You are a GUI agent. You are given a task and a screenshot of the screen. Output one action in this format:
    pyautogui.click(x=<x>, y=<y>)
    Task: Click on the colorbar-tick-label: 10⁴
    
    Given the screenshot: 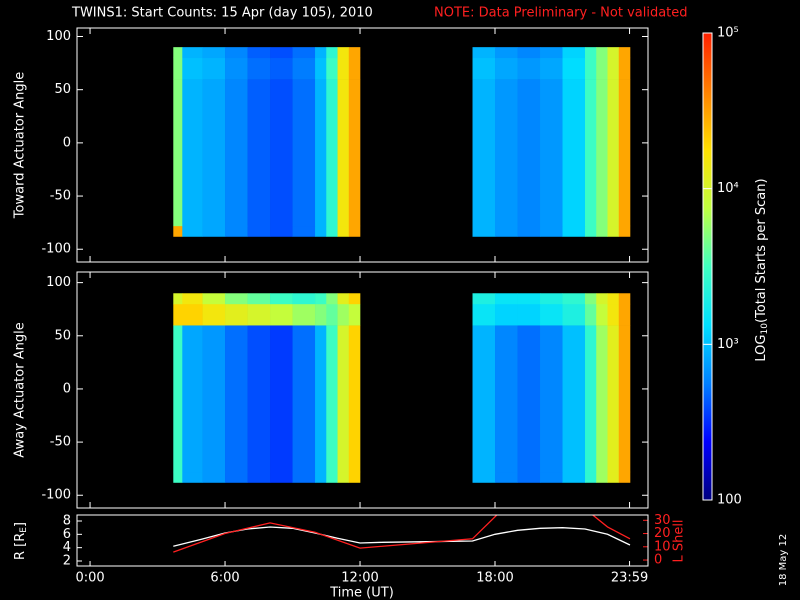 What is the action you would take?
    pyautogui.click(x=728, y=188)
    